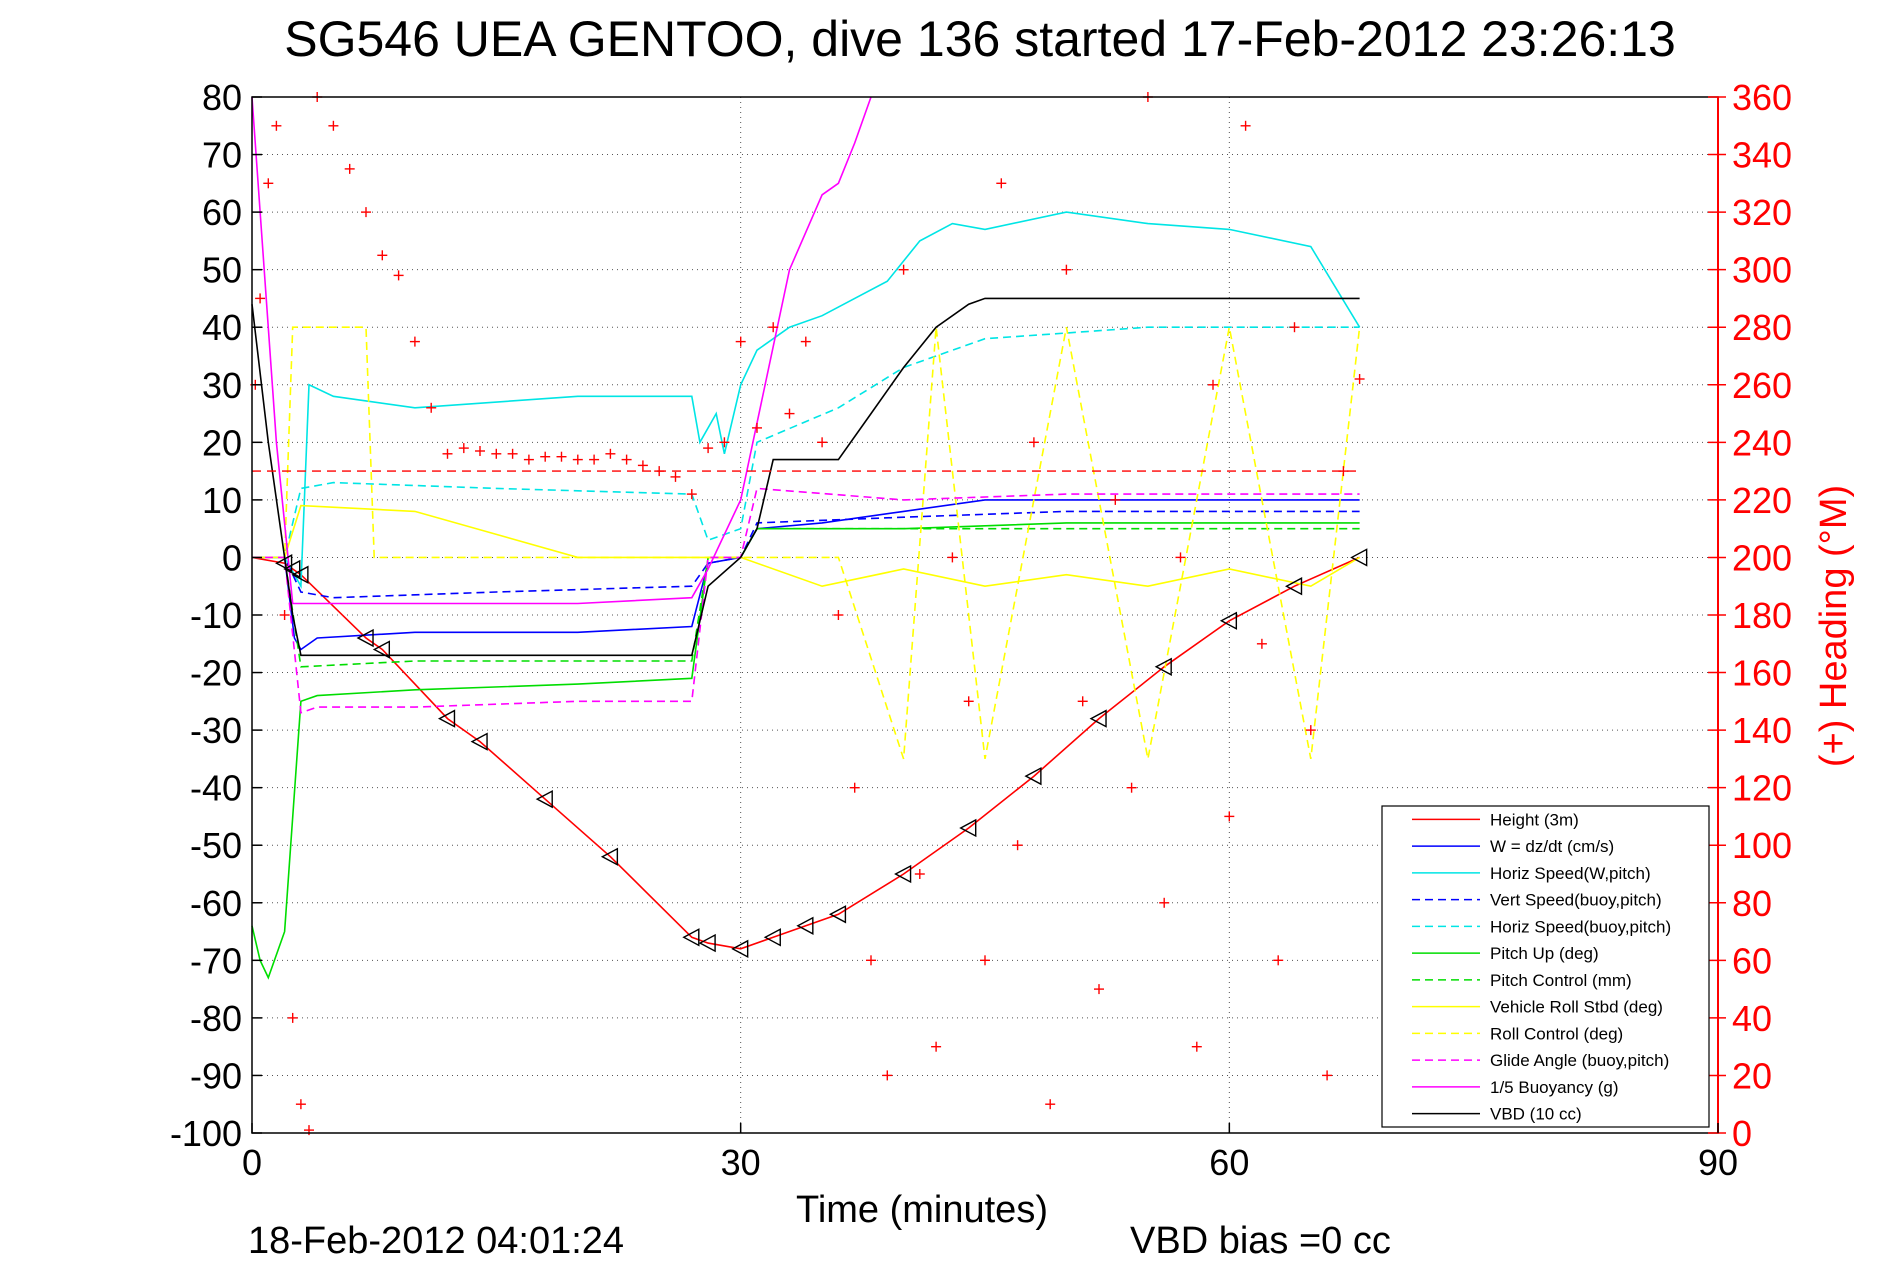  I want to click on right-tick-label: 320, so click(1762, 212).